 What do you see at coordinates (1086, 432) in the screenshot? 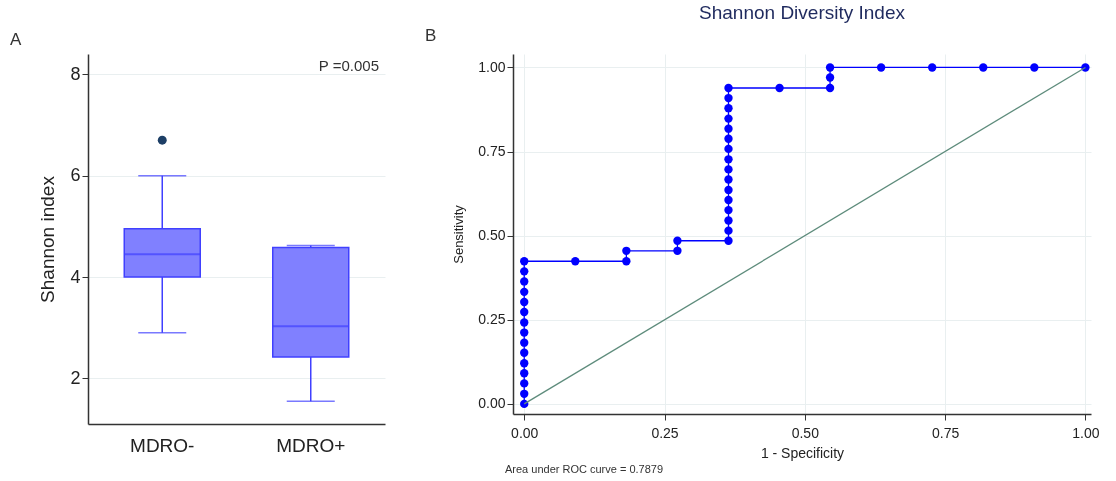
I see `x-tick-label: 1.00` at bounding box center [1086, 432].